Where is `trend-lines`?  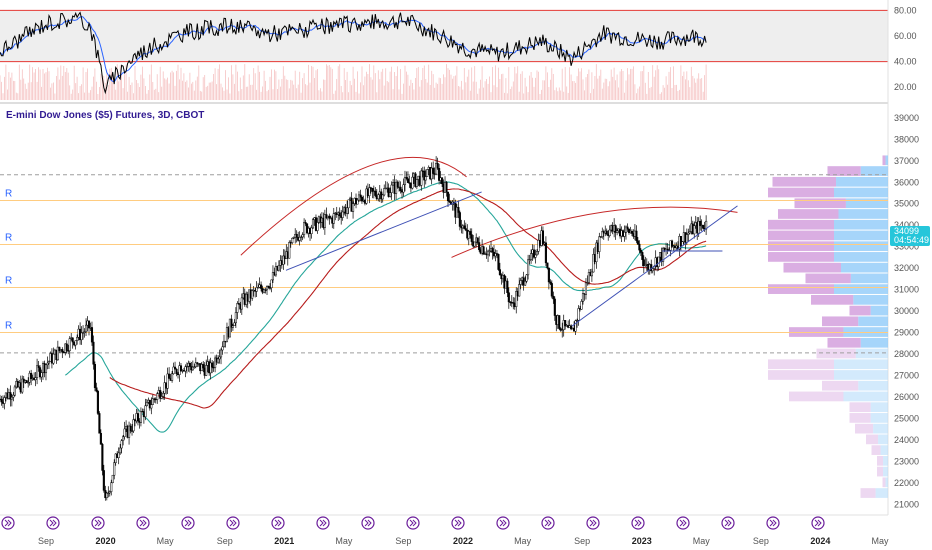
trend-lines is located at coordinates (511, 259).